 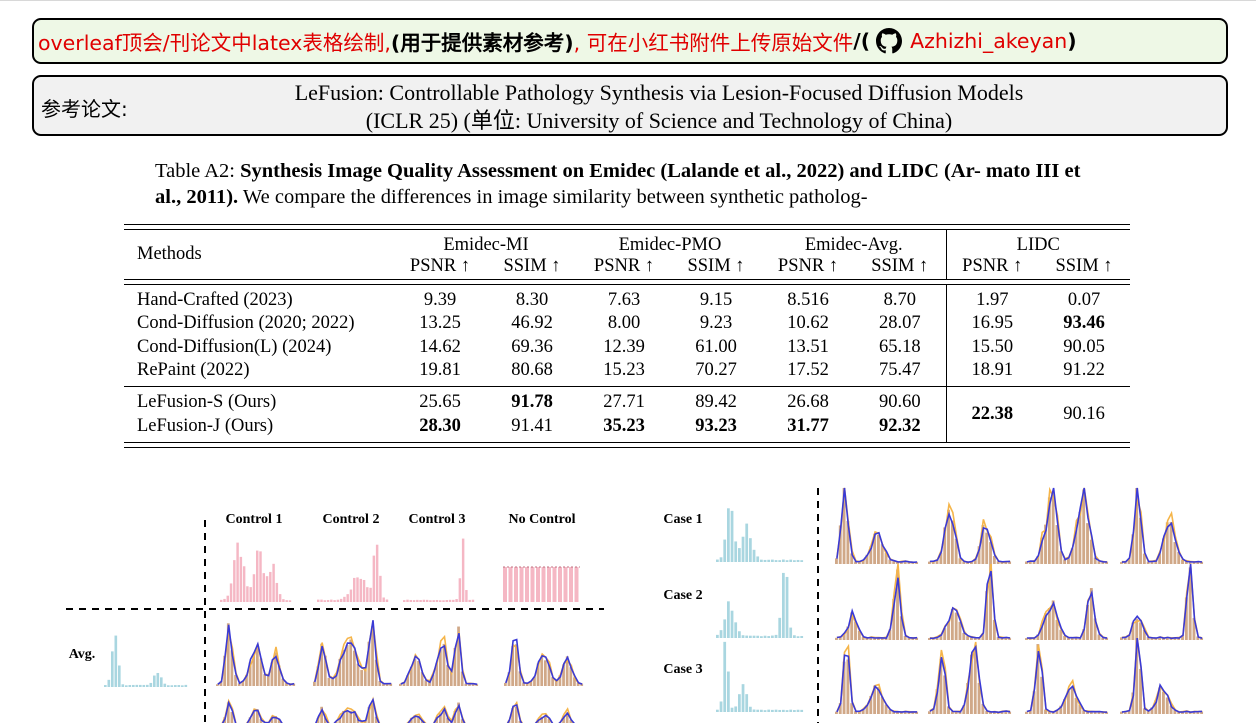 What do you see at coordinates (1084, 370) in the screenshot?
I see `table-cell: 91.22` at bounding box center [1084, 370].